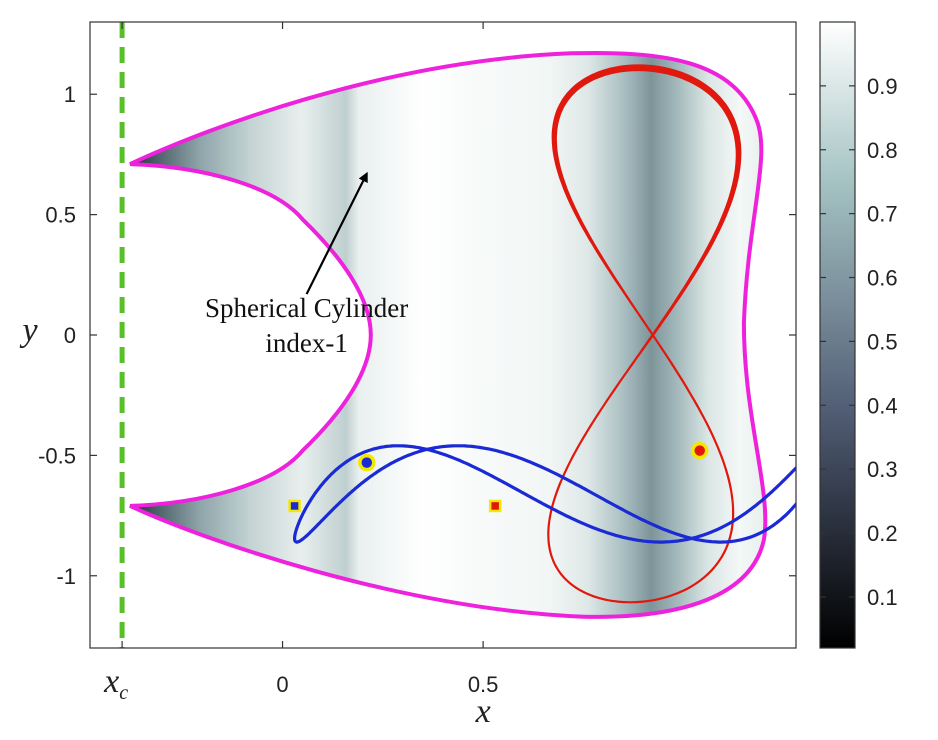 This screenshot has height=740, width=938. What do you see at coordinates (882, 597) in the screenshot?
I see `colorbar-tick-label-0: 0.1` at bounding box center [882, 597].